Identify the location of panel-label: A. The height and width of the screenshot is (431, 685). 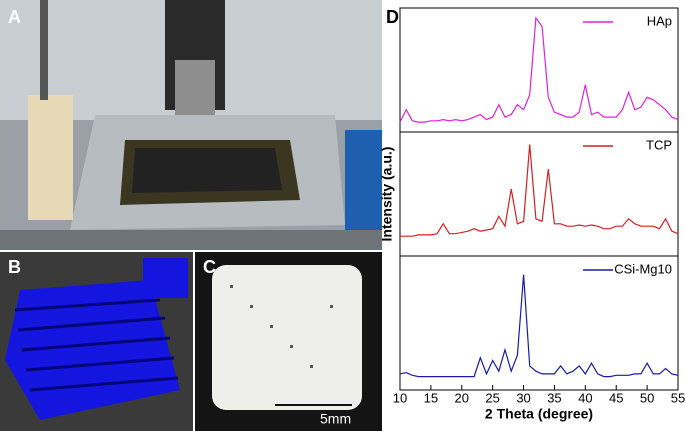
(14, 17).